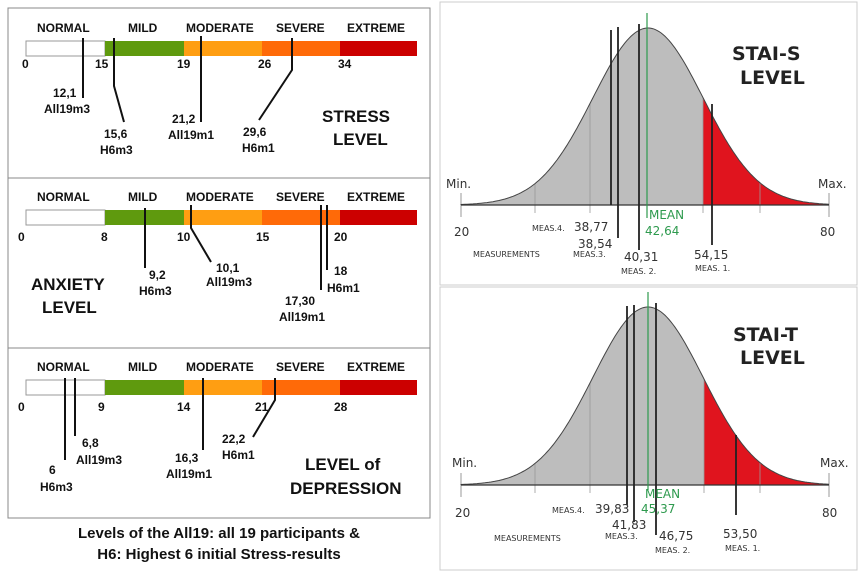  What do you see at coordinates (157, 275) in the screenshot?
I see `marker-value: 9,2` at bounding box center [157, 275].